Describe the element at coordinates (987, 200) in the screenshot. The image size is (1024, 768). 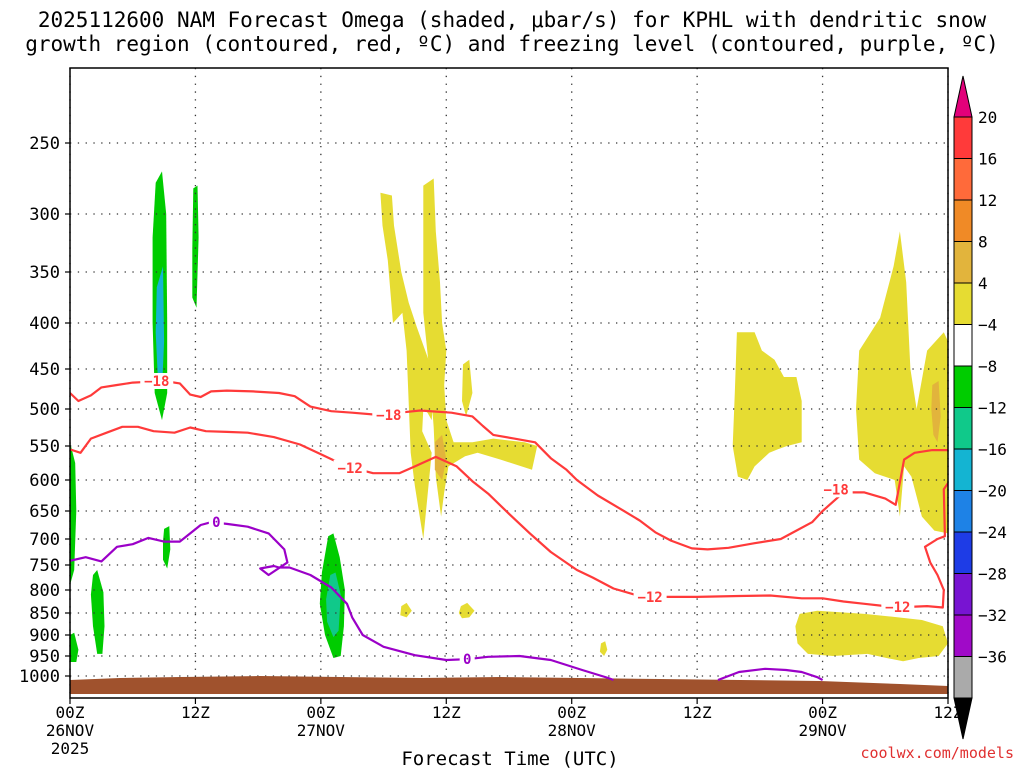
I see `colorbar-label-2: 12` at that location.